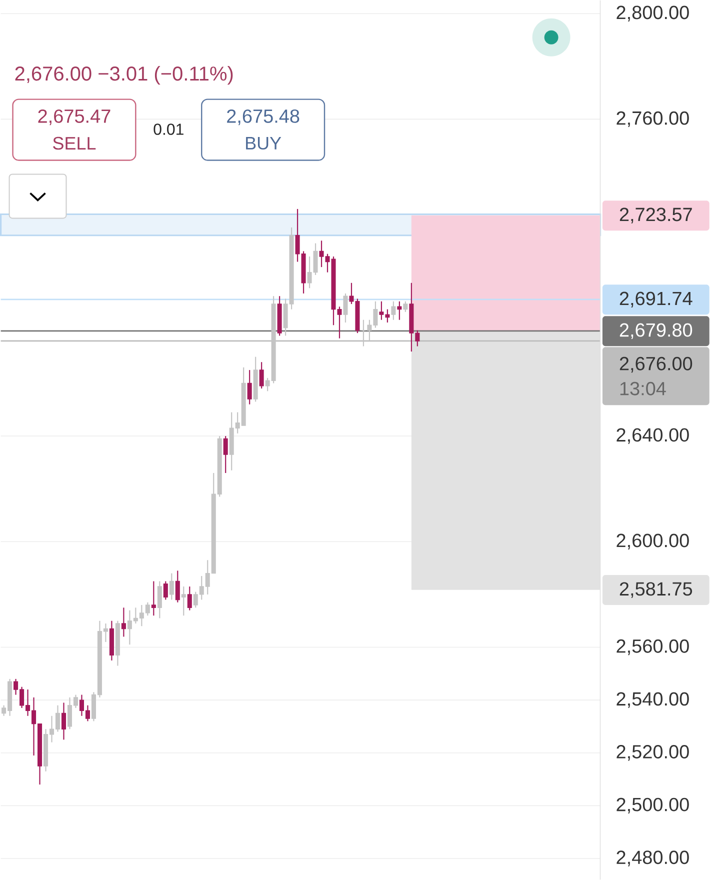 The image size is (716, 880). Describe the element at coordinates (643, 389) in the screenshot. I see `text: 13:04` at that location.